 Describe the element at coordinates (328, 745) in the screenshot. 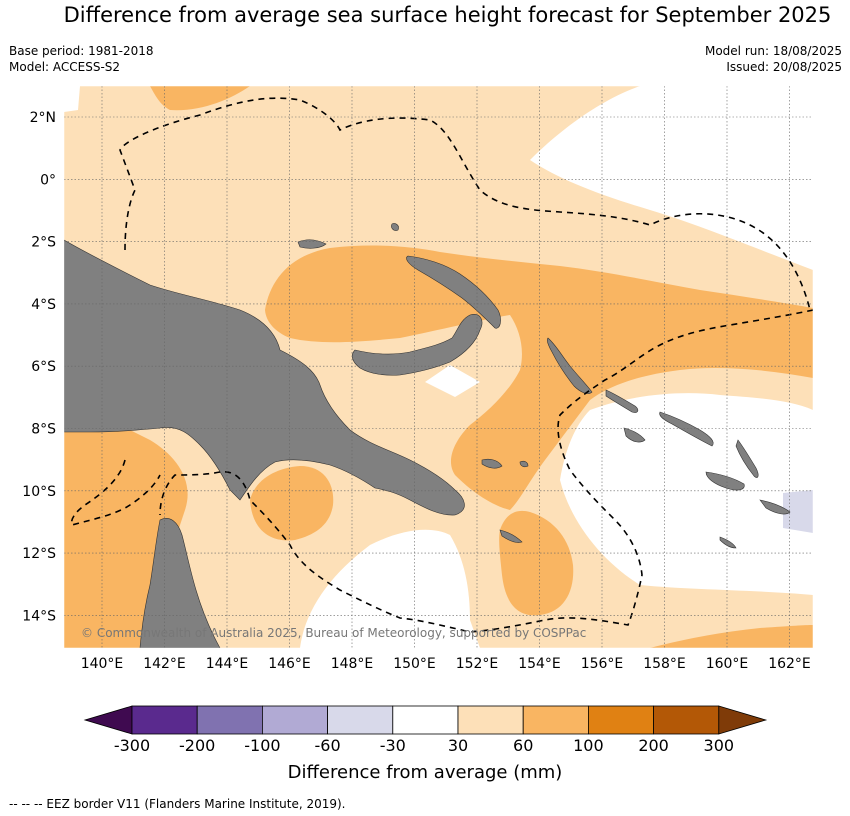

I see `colorbar-tick-label: -60` at that location.